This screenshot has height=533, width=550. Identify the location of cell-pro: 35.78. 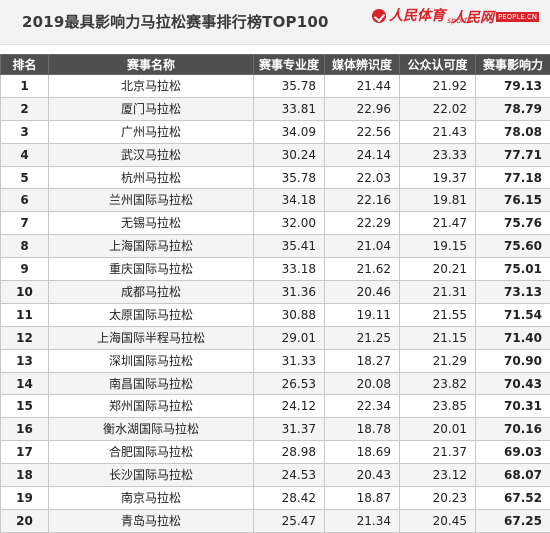
(289, 86).